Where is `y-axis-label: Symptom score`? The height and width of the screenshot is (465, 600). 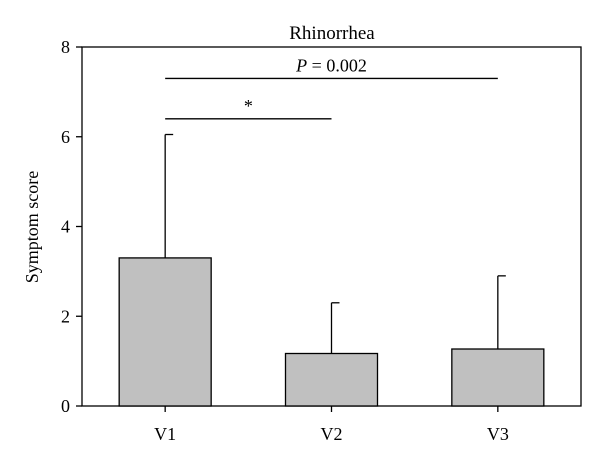
y-axis-label: Symptom score is located at coordinates (32, 227).